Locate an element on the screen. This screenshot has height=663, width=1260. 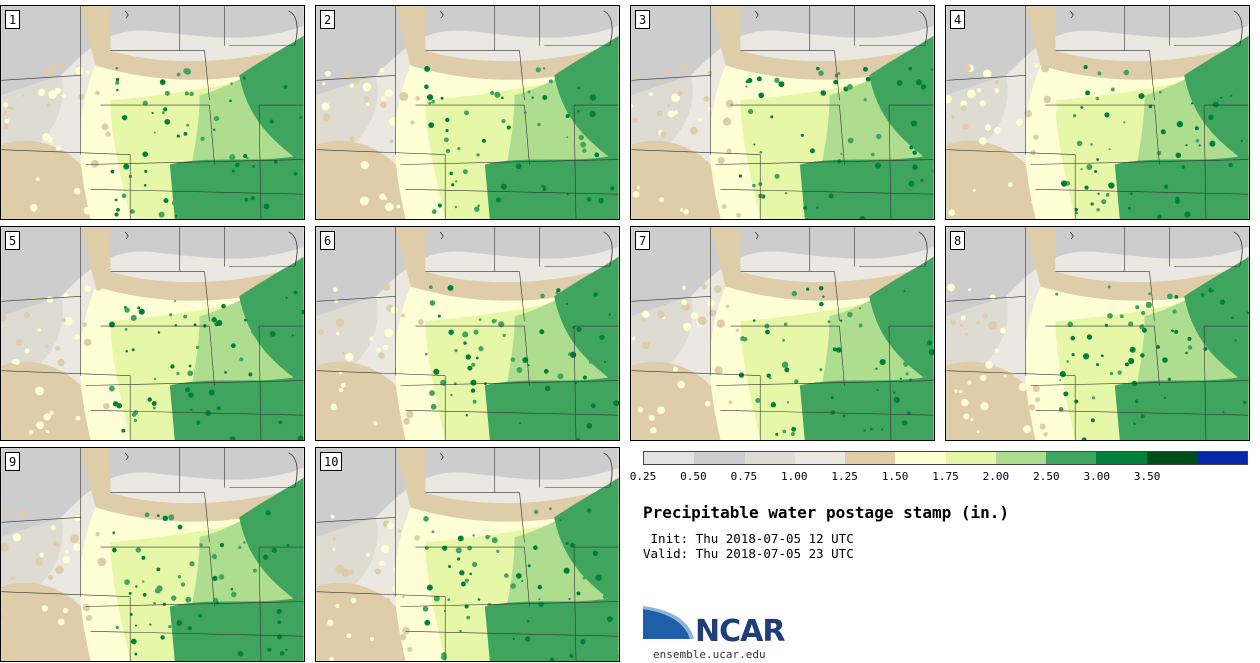
panel-number: 9 is located at coordinates (13, 461).